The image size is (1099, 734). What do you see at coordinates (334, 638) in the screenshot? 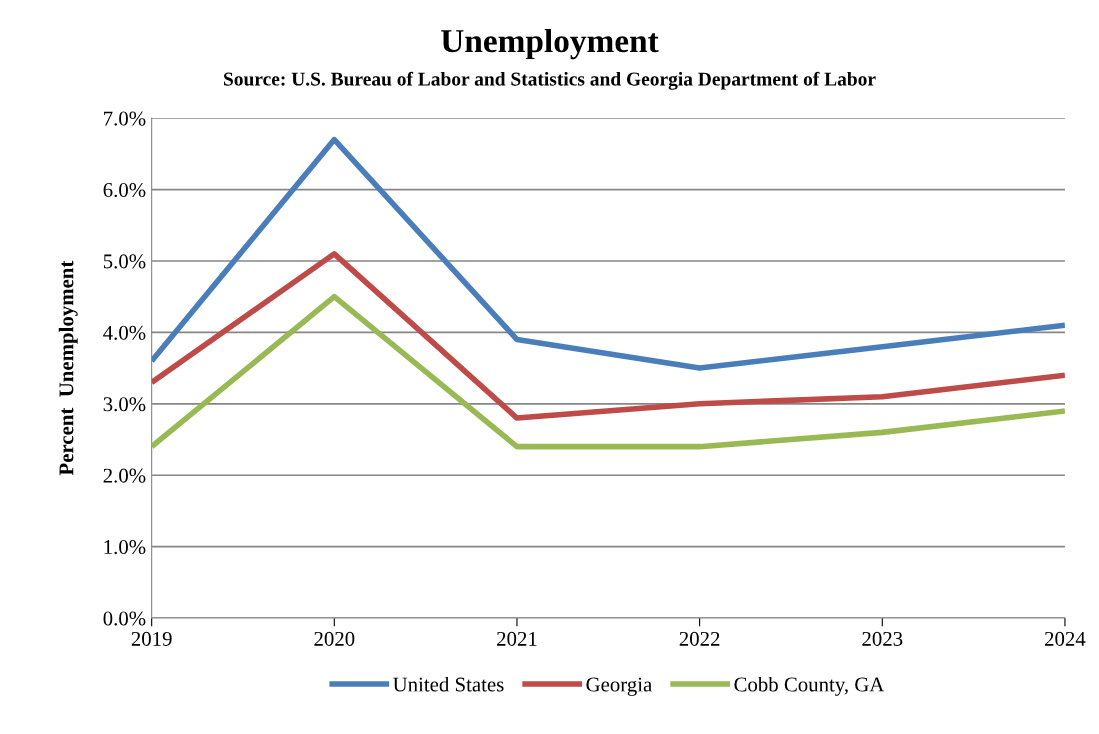
I see `x-tick-label: 2020` at bounding box center [334, 638].